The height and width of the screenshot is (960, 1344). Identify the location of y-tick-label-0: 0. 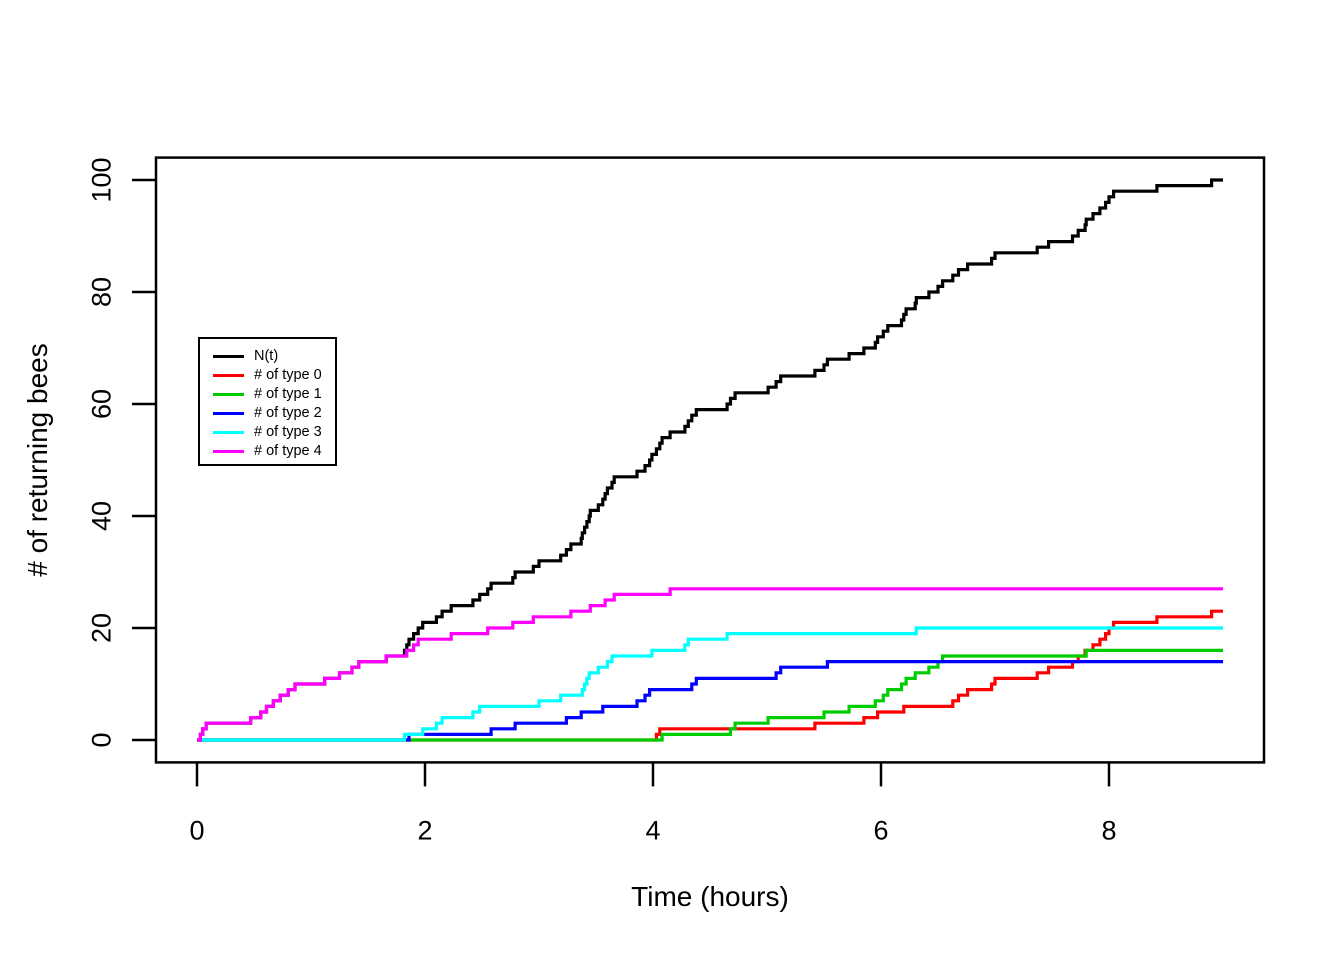
(101, 740).